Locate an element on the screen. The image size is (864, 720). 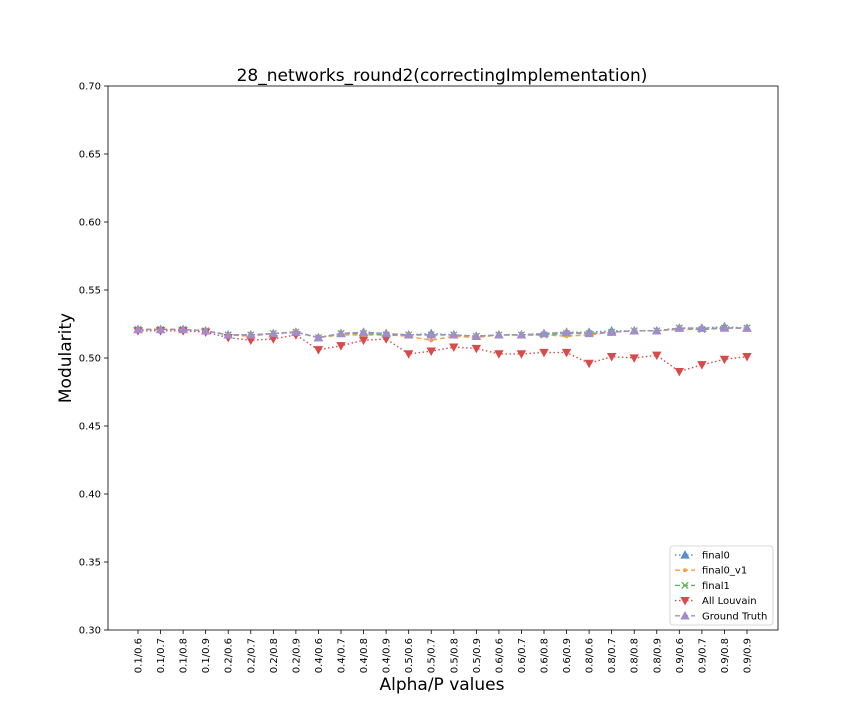
series-ground-truth is located at coordinates (442, 332).